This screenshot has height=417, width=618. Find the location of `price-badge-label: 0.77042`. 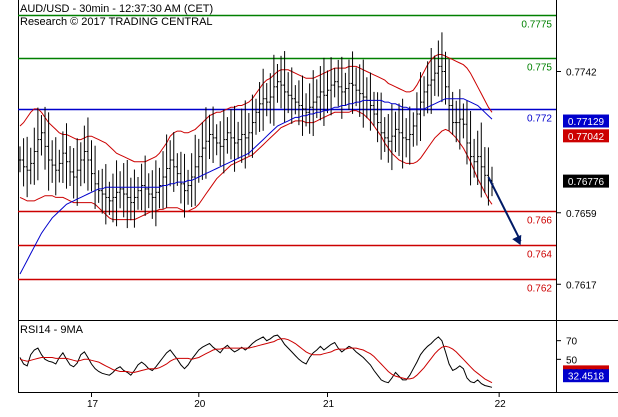

price-badge-label: 0.77042 is located at coordinates (586, 137).